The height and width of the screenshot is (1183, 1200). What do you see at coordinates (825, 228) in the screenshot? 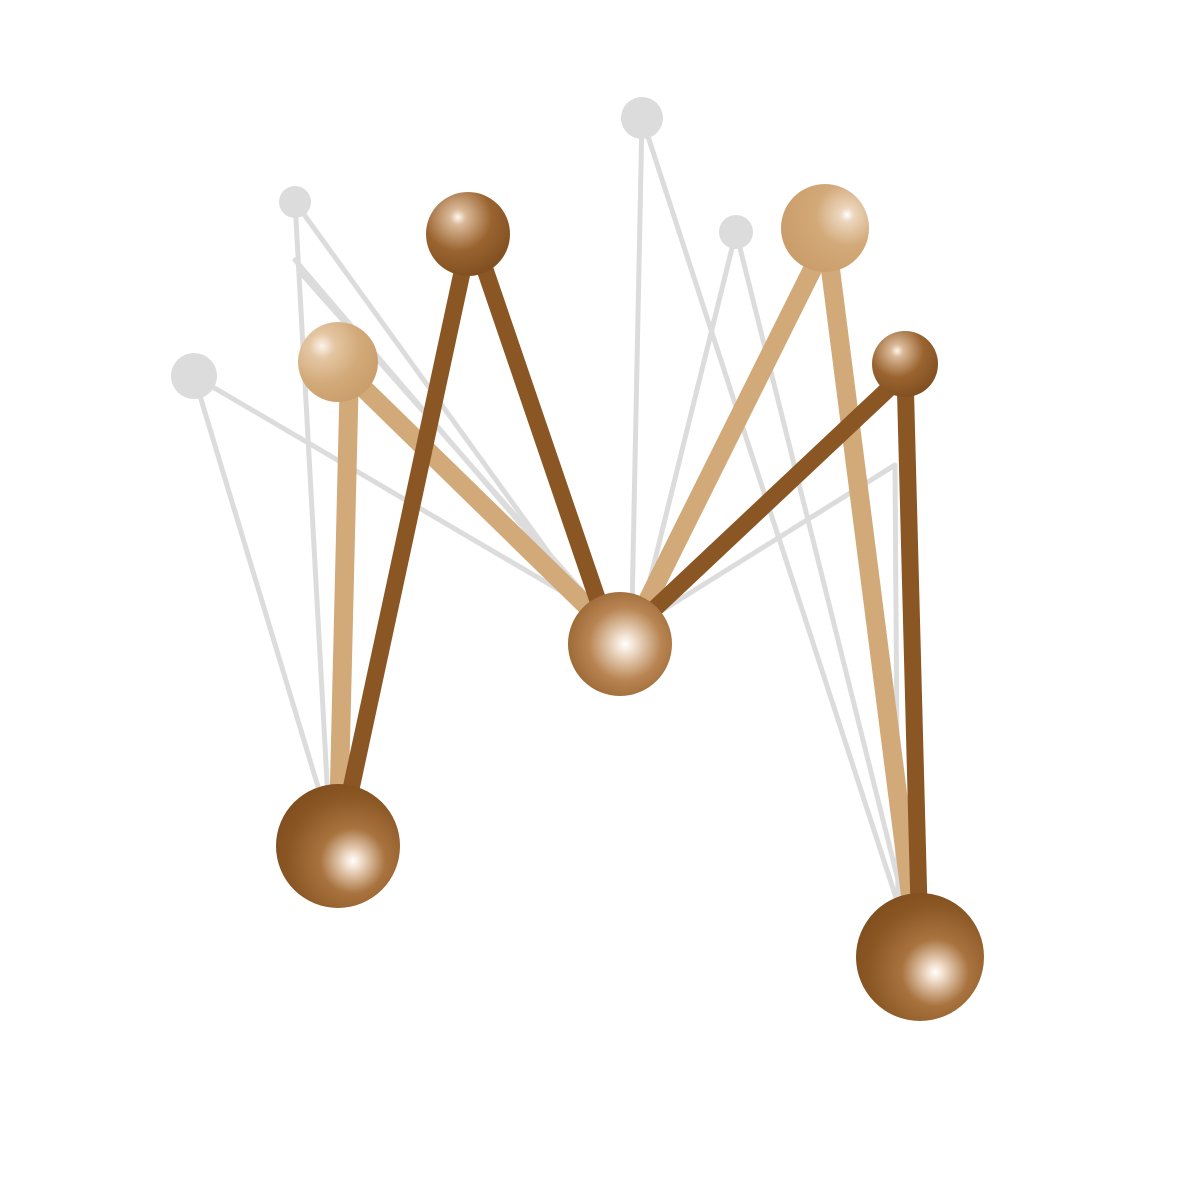
I see `tan-atom-right` at bounding box center [825, 228].